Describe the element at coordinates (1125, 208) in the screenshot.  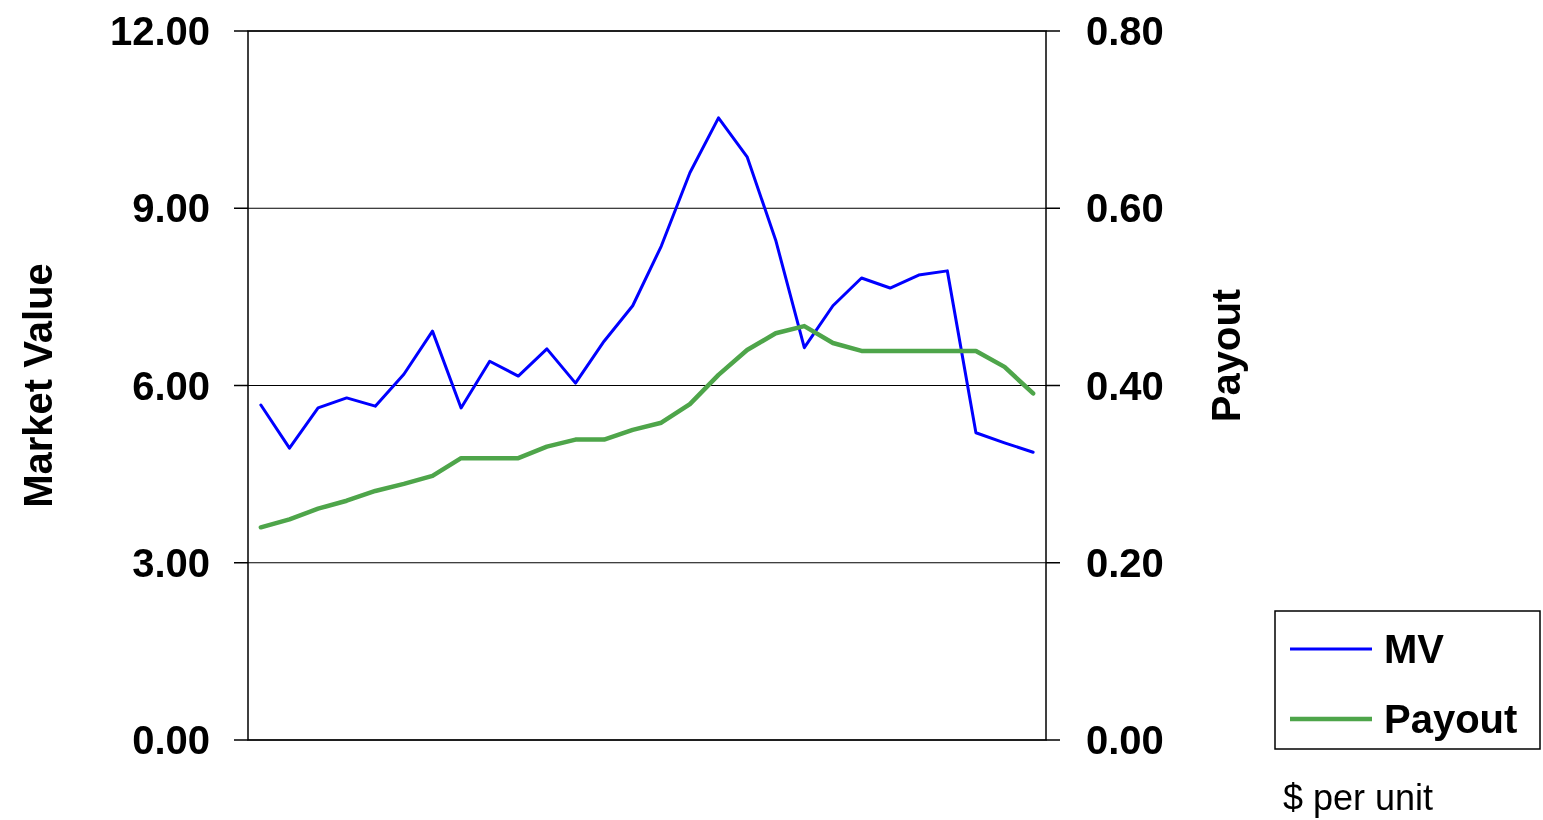
I see `y2-tick-label: 0.60` at that location.